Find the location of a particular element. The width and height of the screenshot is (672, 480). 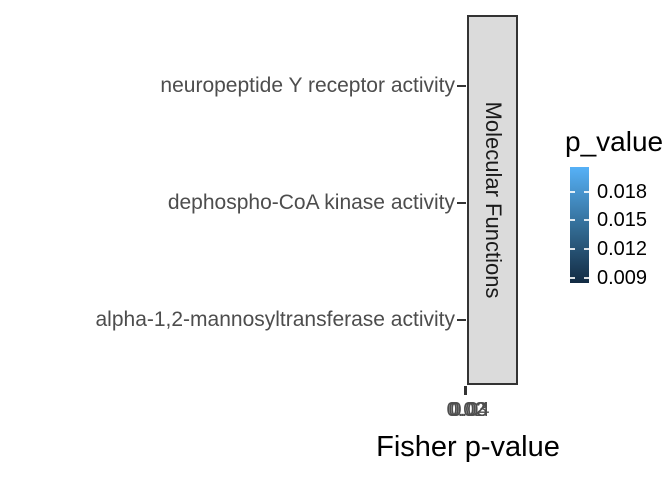

y-axis-label: neuropeptide Y receptor activity is located at coordinates (307, 85).